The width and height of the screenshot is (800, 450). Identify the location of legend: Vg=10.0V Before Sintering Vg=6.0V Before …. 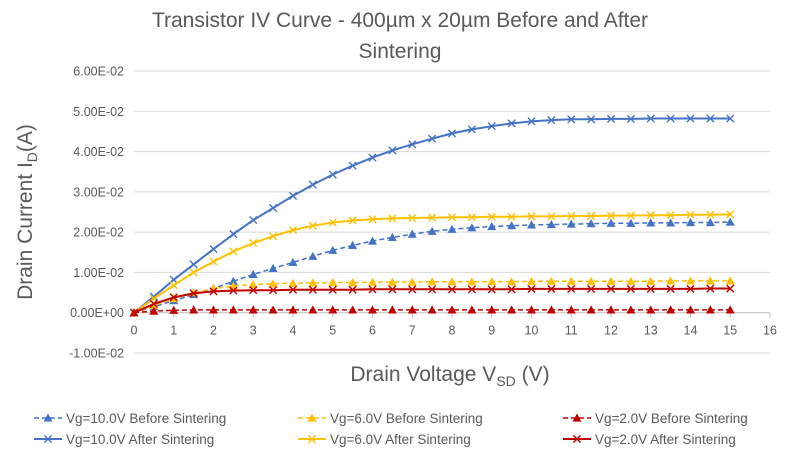
(391, 429).